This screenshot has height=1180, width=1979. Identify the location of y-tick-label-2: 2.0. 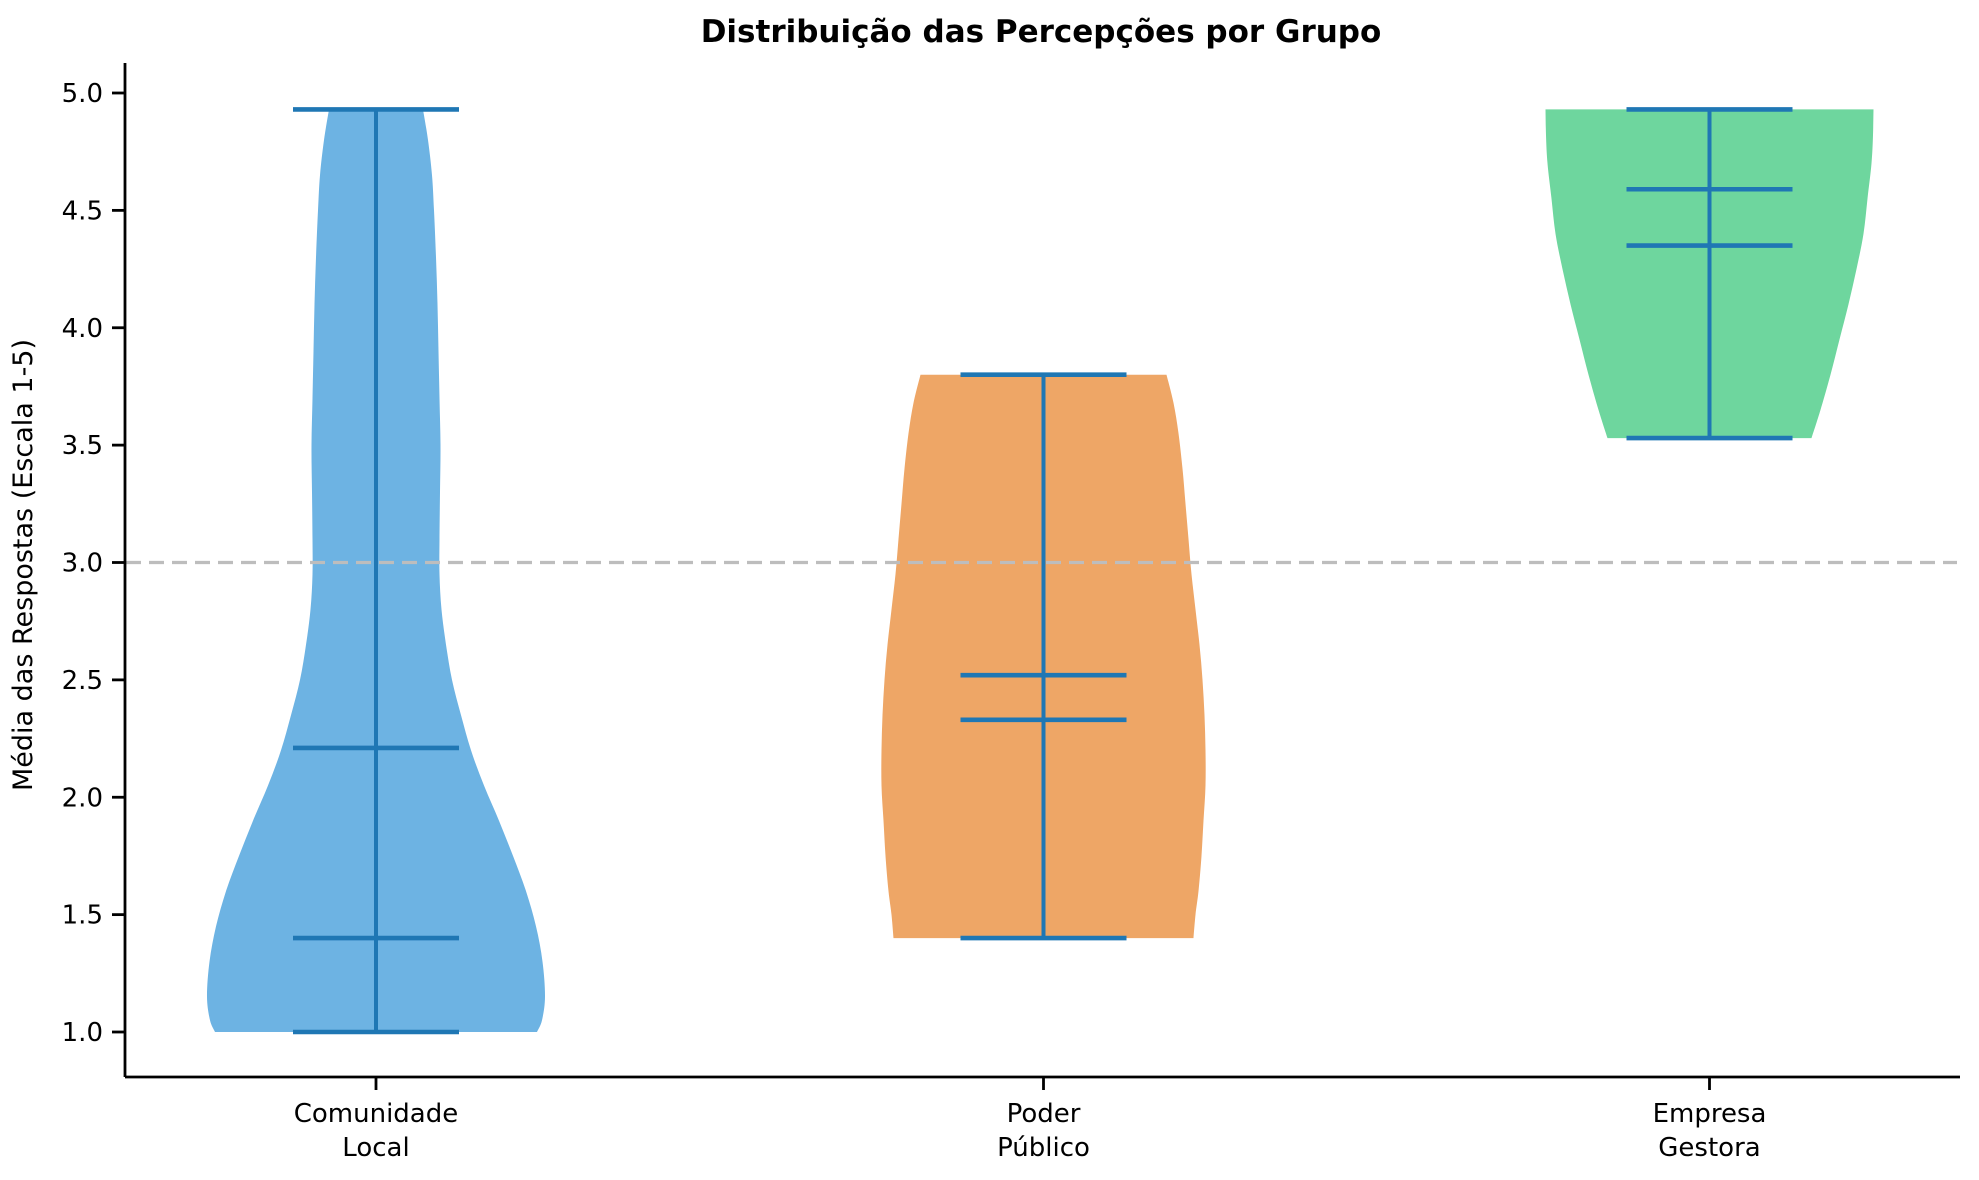
(82, 798).